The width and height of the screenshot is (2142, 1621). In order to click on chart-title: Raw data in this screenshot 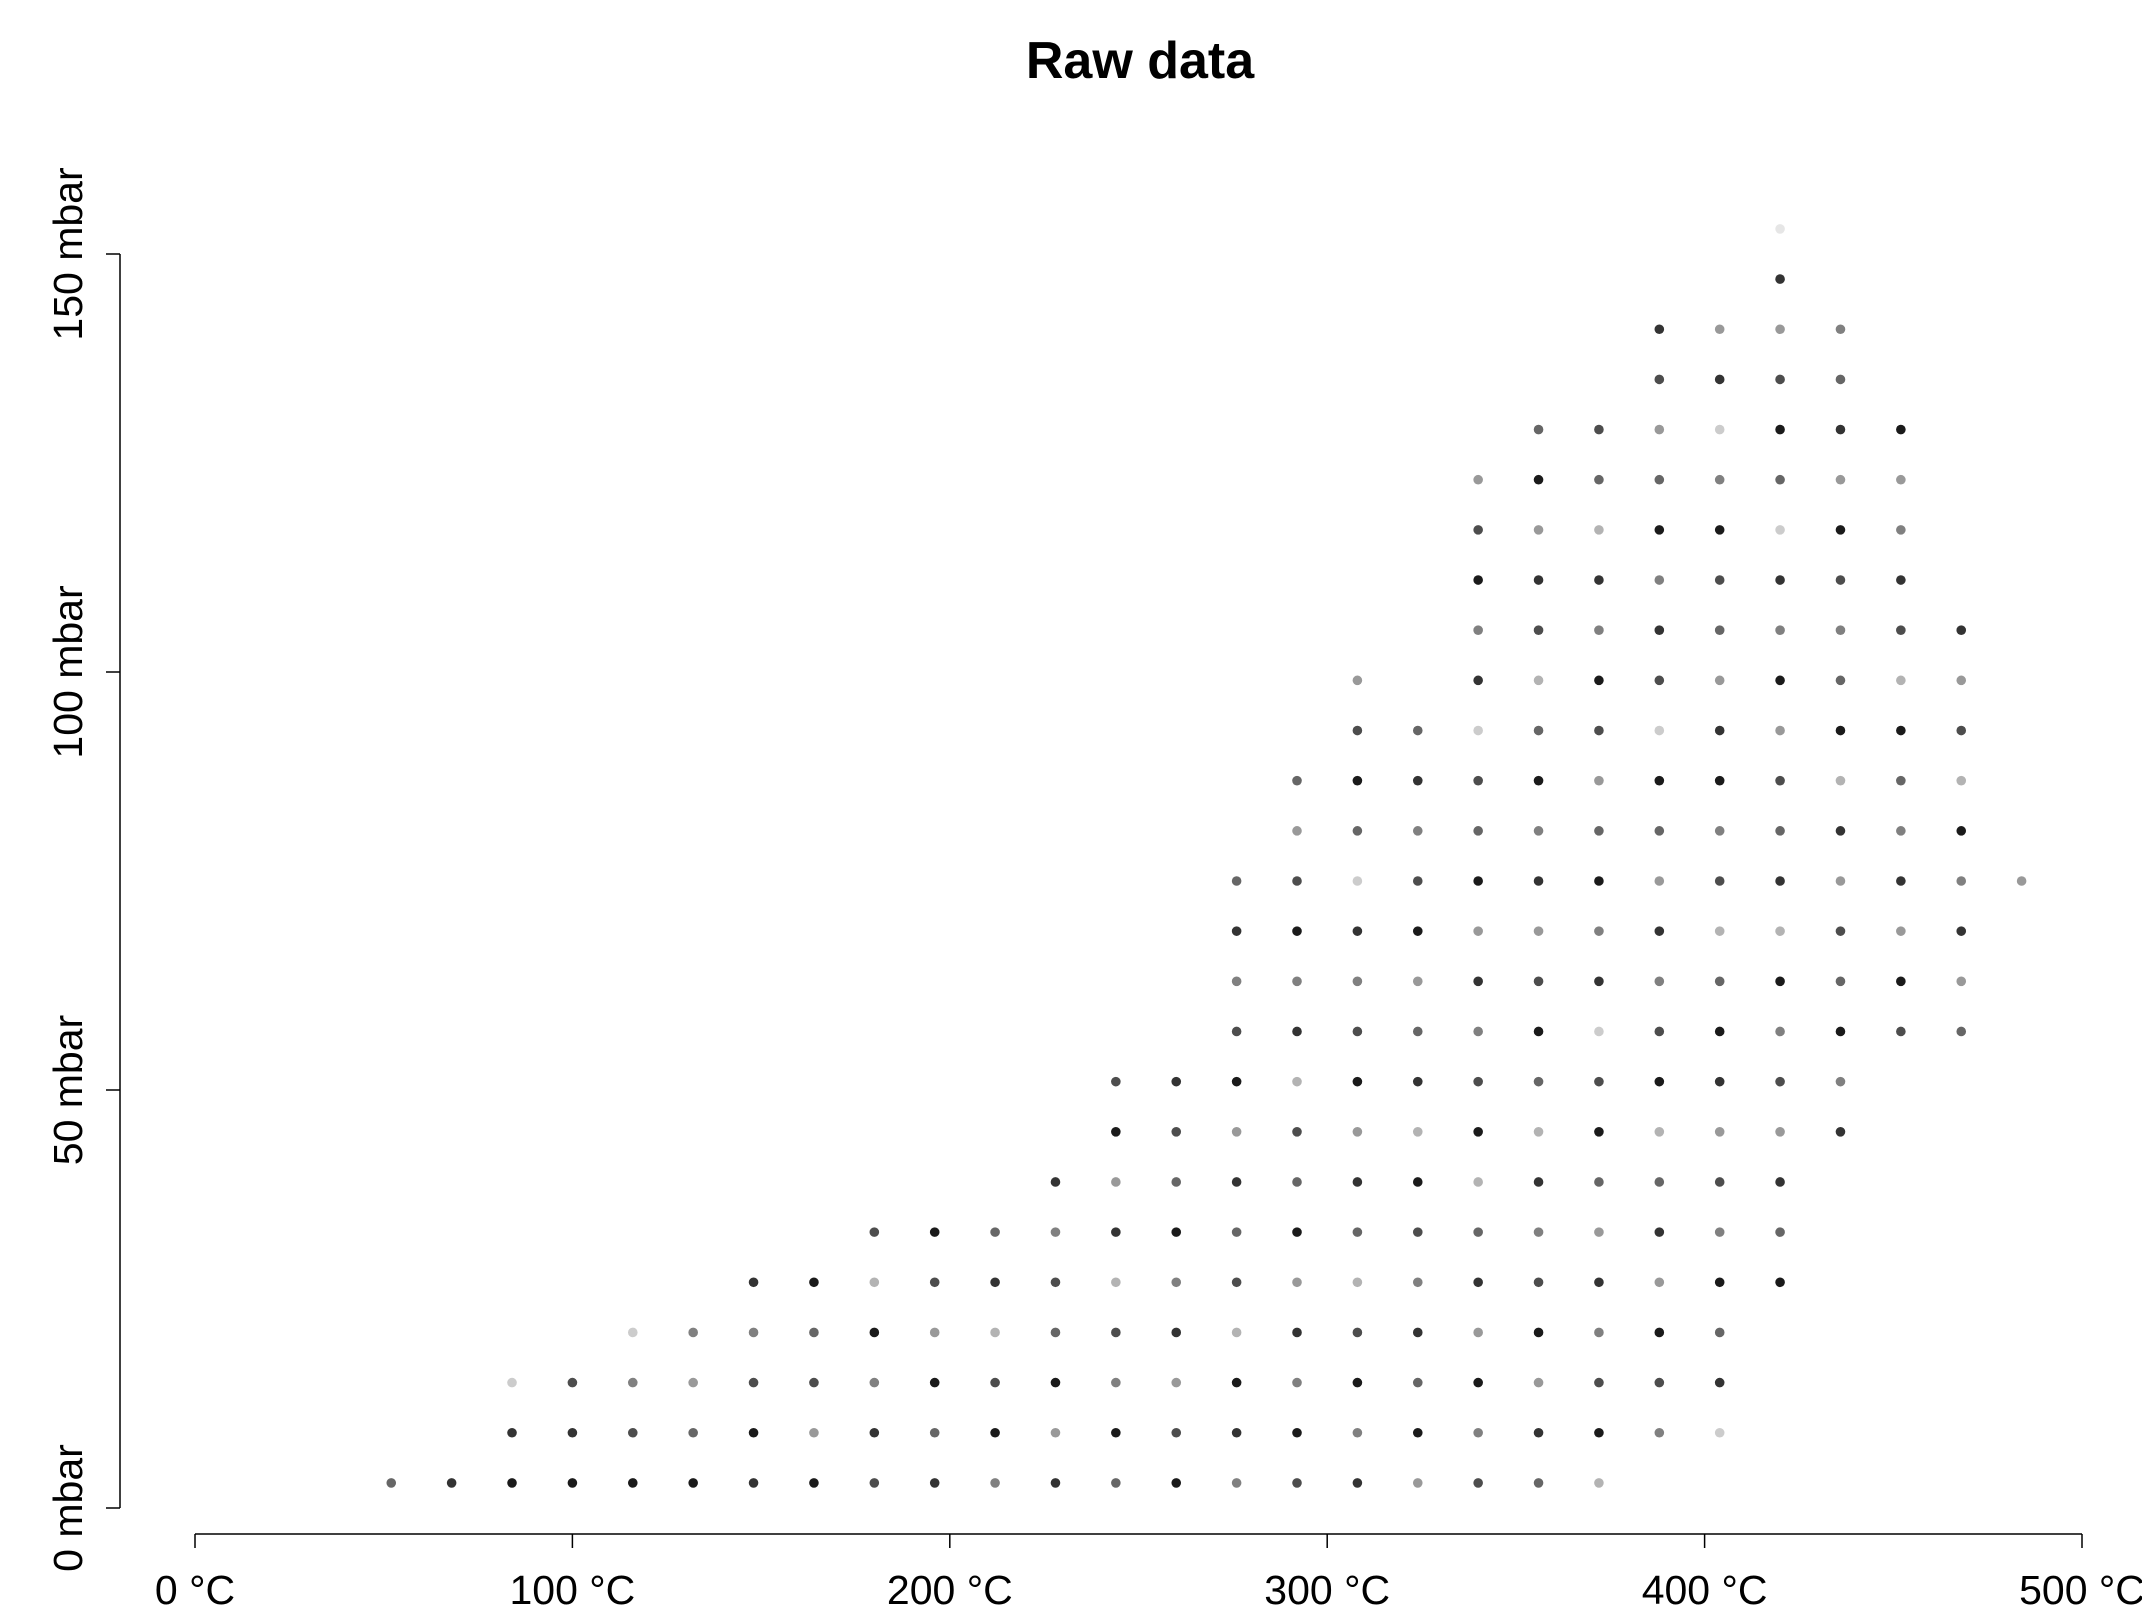, I will do `click(1140, 61)`.